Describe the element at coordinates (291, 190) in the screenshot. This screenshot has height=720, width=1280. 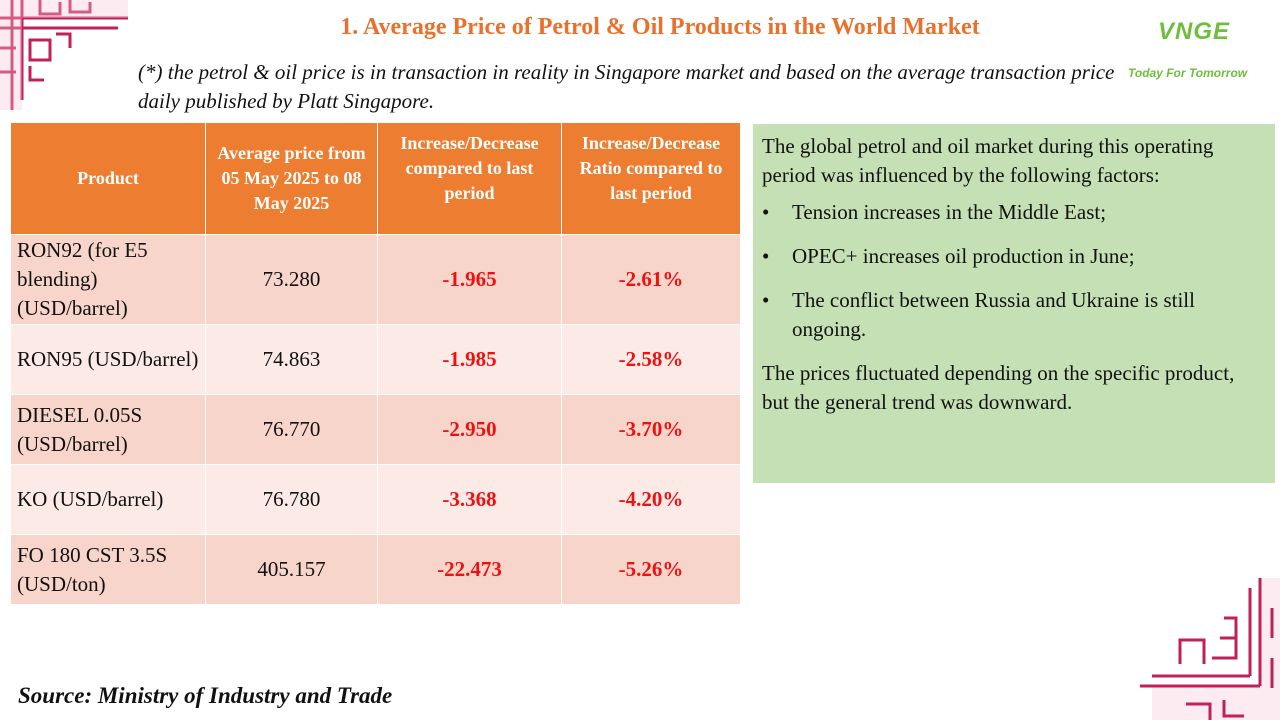
I see `header-average-line2: 05 May 2025 to 08 May 2025` at that location.